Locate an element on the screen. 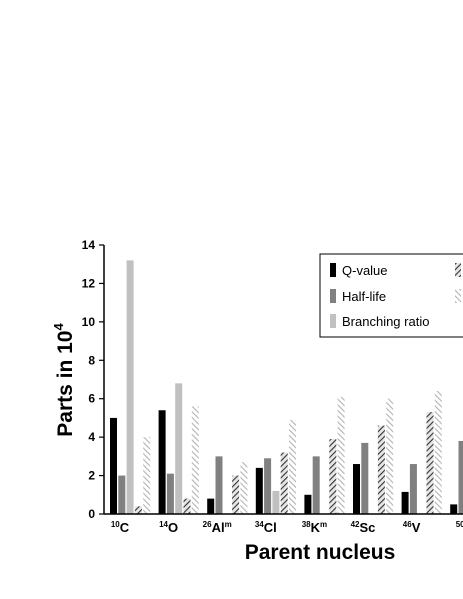 The height and width of the screenshot is (599, 463). y-tick-label: 8 is located at coordinates (91, 360).